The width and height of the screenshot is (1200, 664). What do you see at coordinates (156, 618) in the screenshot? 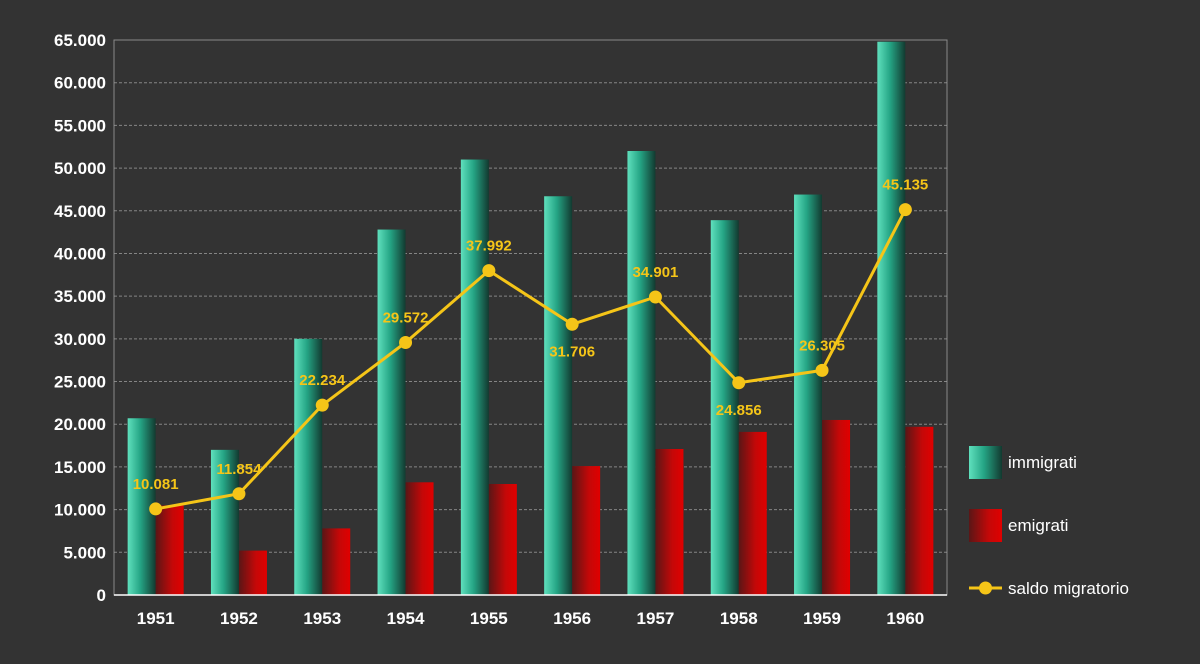
I see `x-tick-label: 1951` at bounding box center [156, 618].